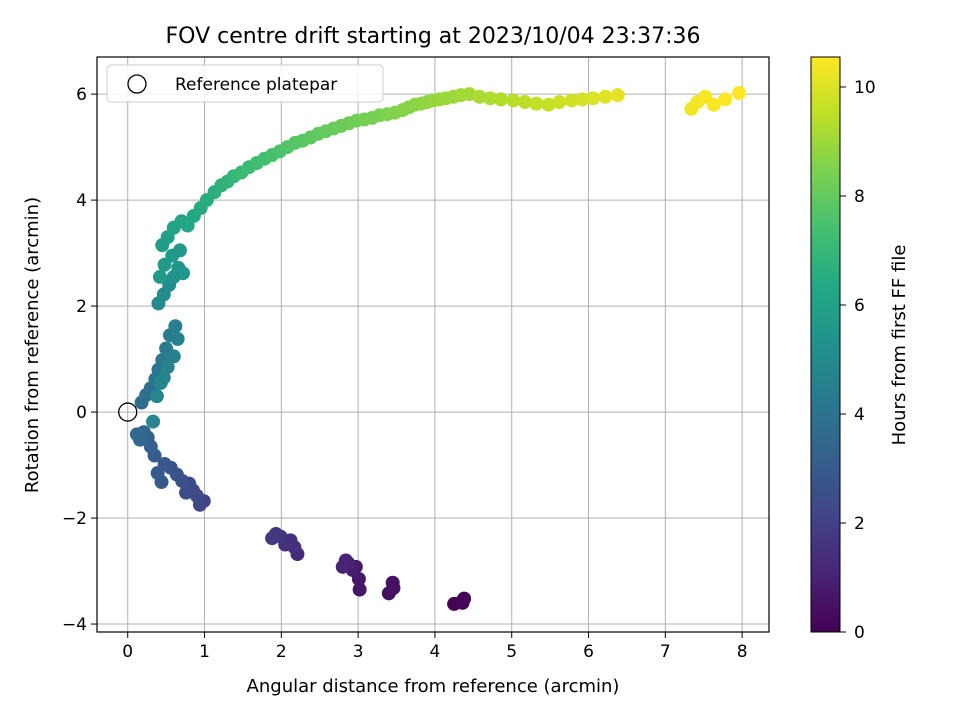 The width and height of the screenshot is (960, 720). What do you see at coordinates (79, 360) in the screenshot?
I see `y-ticks: −4 −2 0 2 4 6` at bounding box center [79, 360].